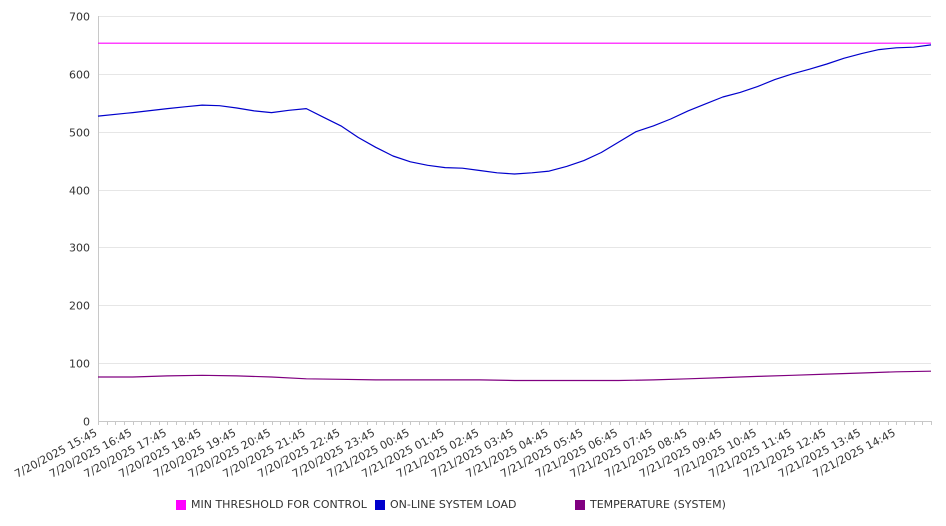 Image resolution: width=946 pixels, height=526 pixels. What do you see at coordinates (580, 504) in the screenshot?
I see `legend-swatch-temperature` at bounding box center [580, 504].